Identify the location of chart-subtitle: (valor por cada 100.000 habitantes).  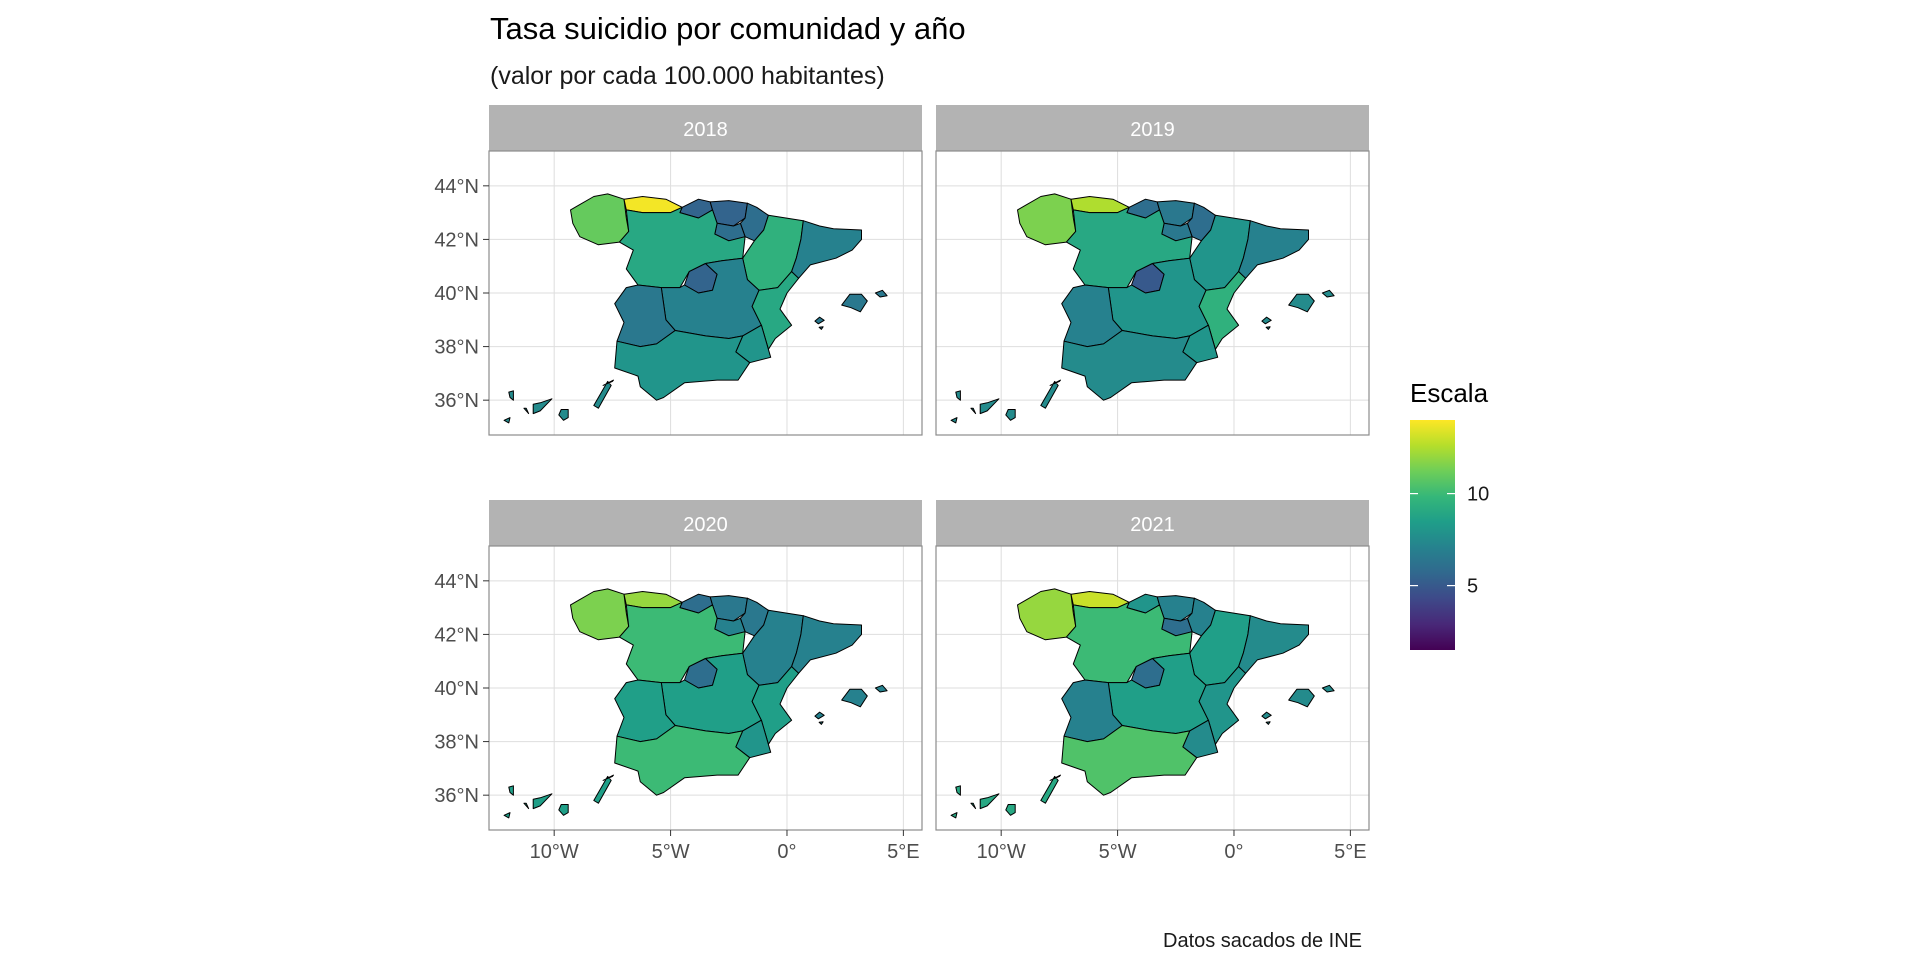
(687, 76).